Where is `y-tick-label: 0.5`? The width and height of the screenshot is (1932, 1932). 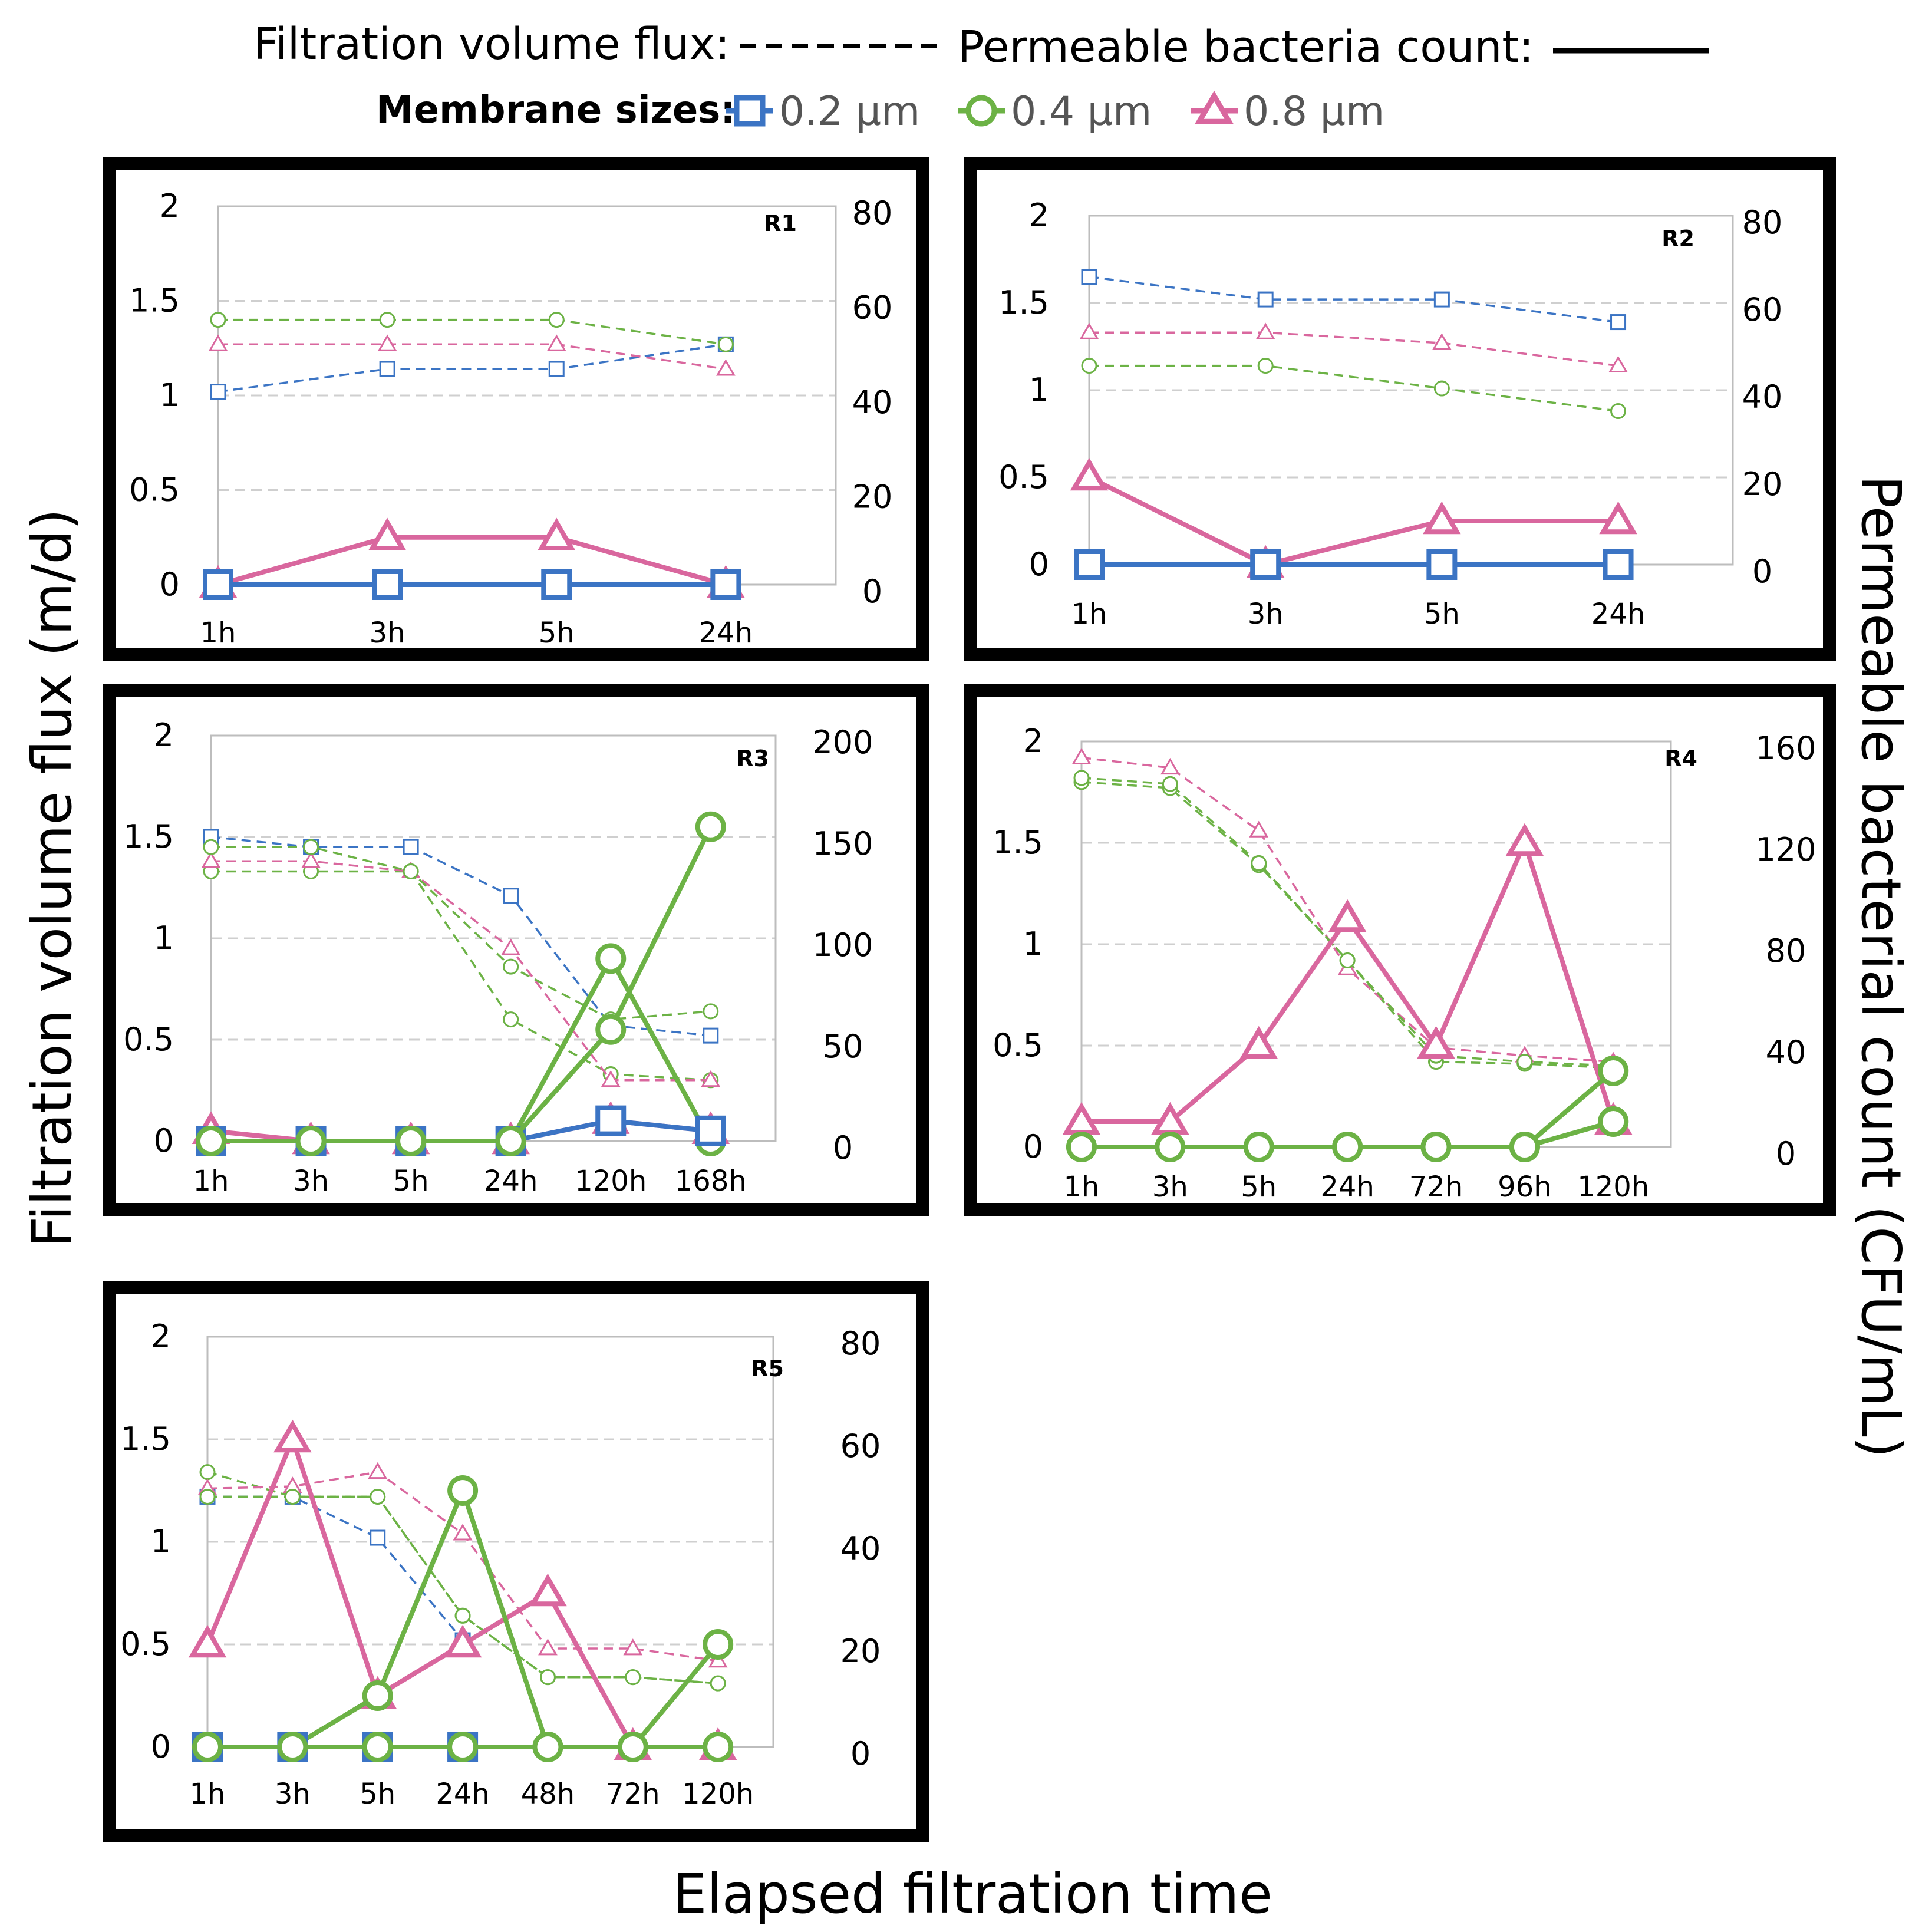 y-tick-label: 0.5 is located at coordinates (148, 1039).